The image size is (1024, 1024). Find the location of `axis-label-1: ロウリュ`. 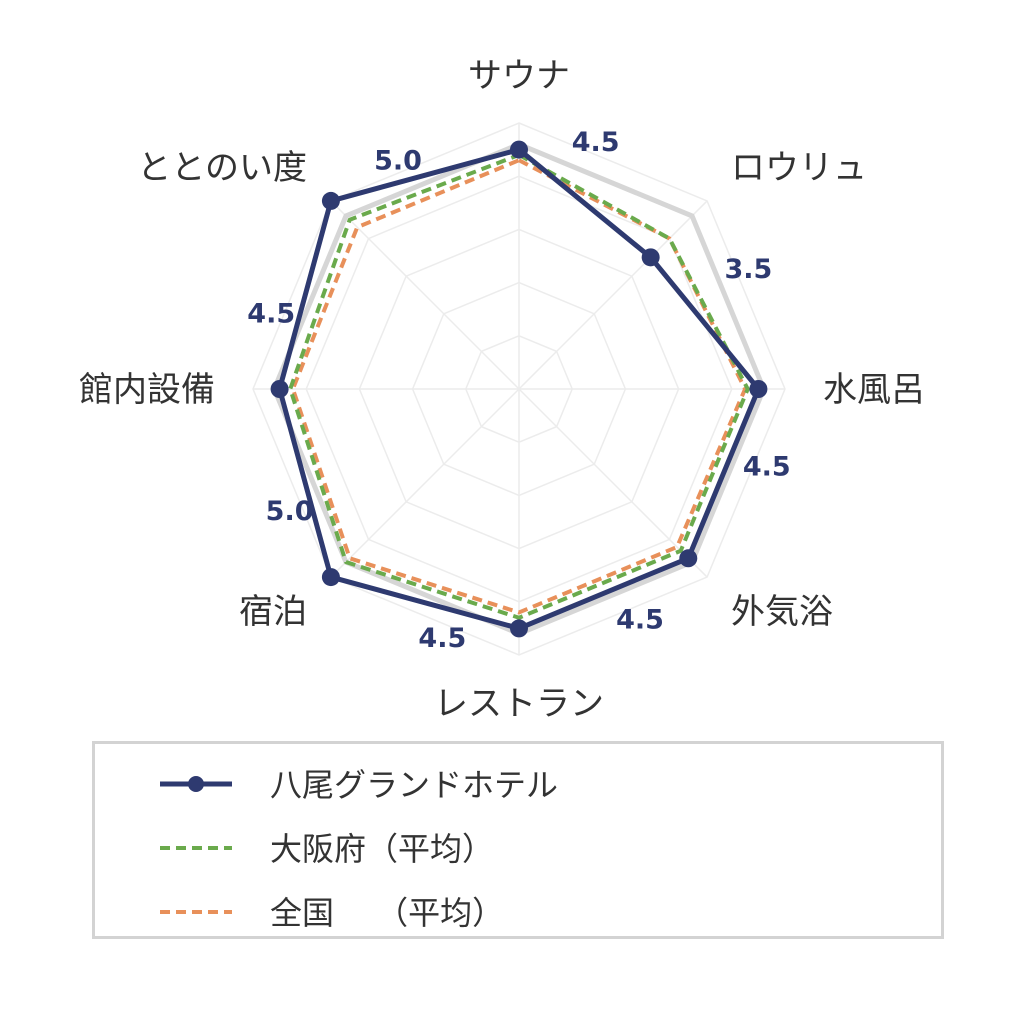

axis-label-1: ロウリュ is located at coordinates (799, 168).